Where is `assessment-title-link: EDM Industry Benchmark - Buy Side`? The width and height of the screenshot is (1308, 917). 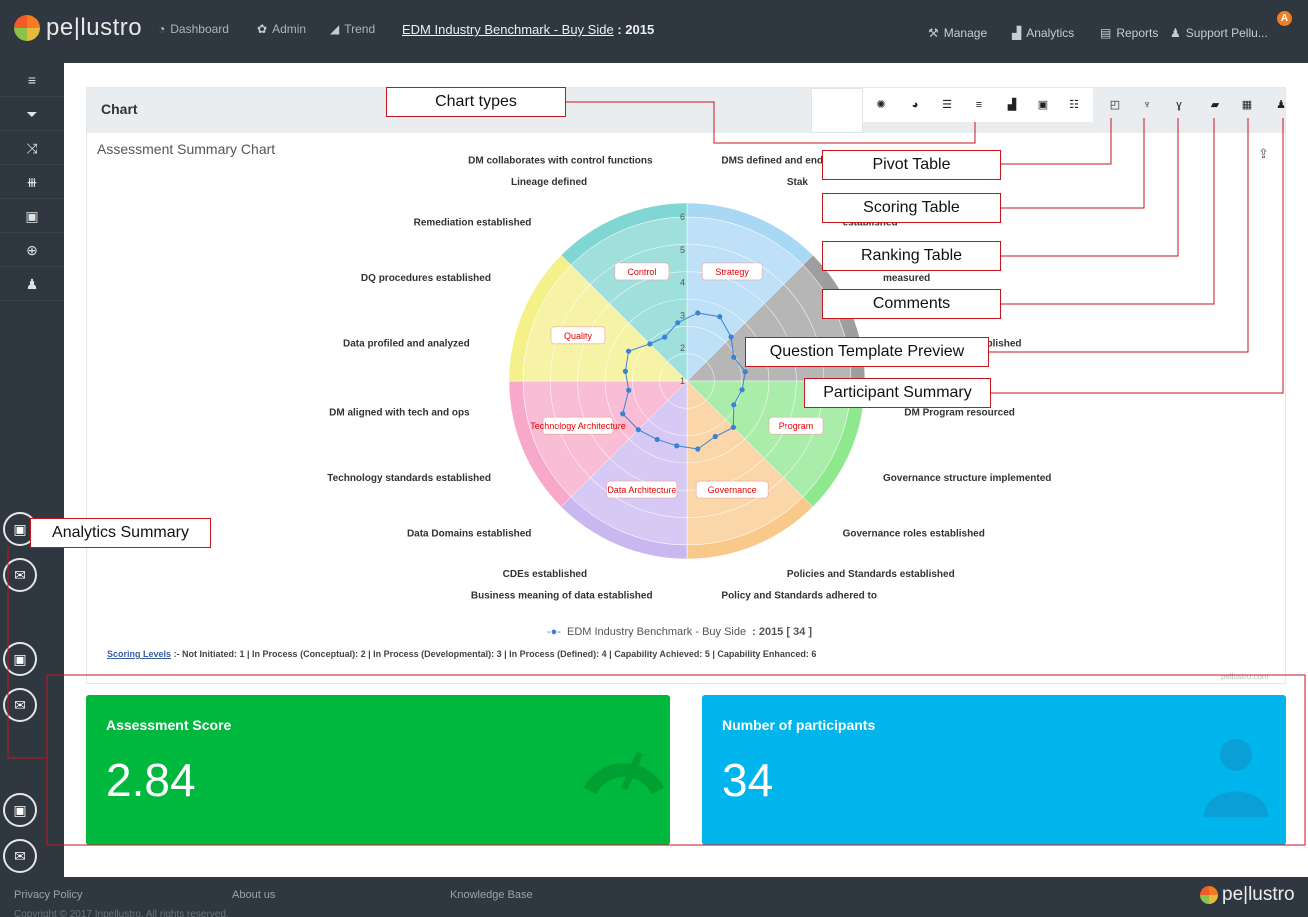 assessment-title-link: EDM Industry Benchmark - Buy Side is located at coordinates (508, 29).